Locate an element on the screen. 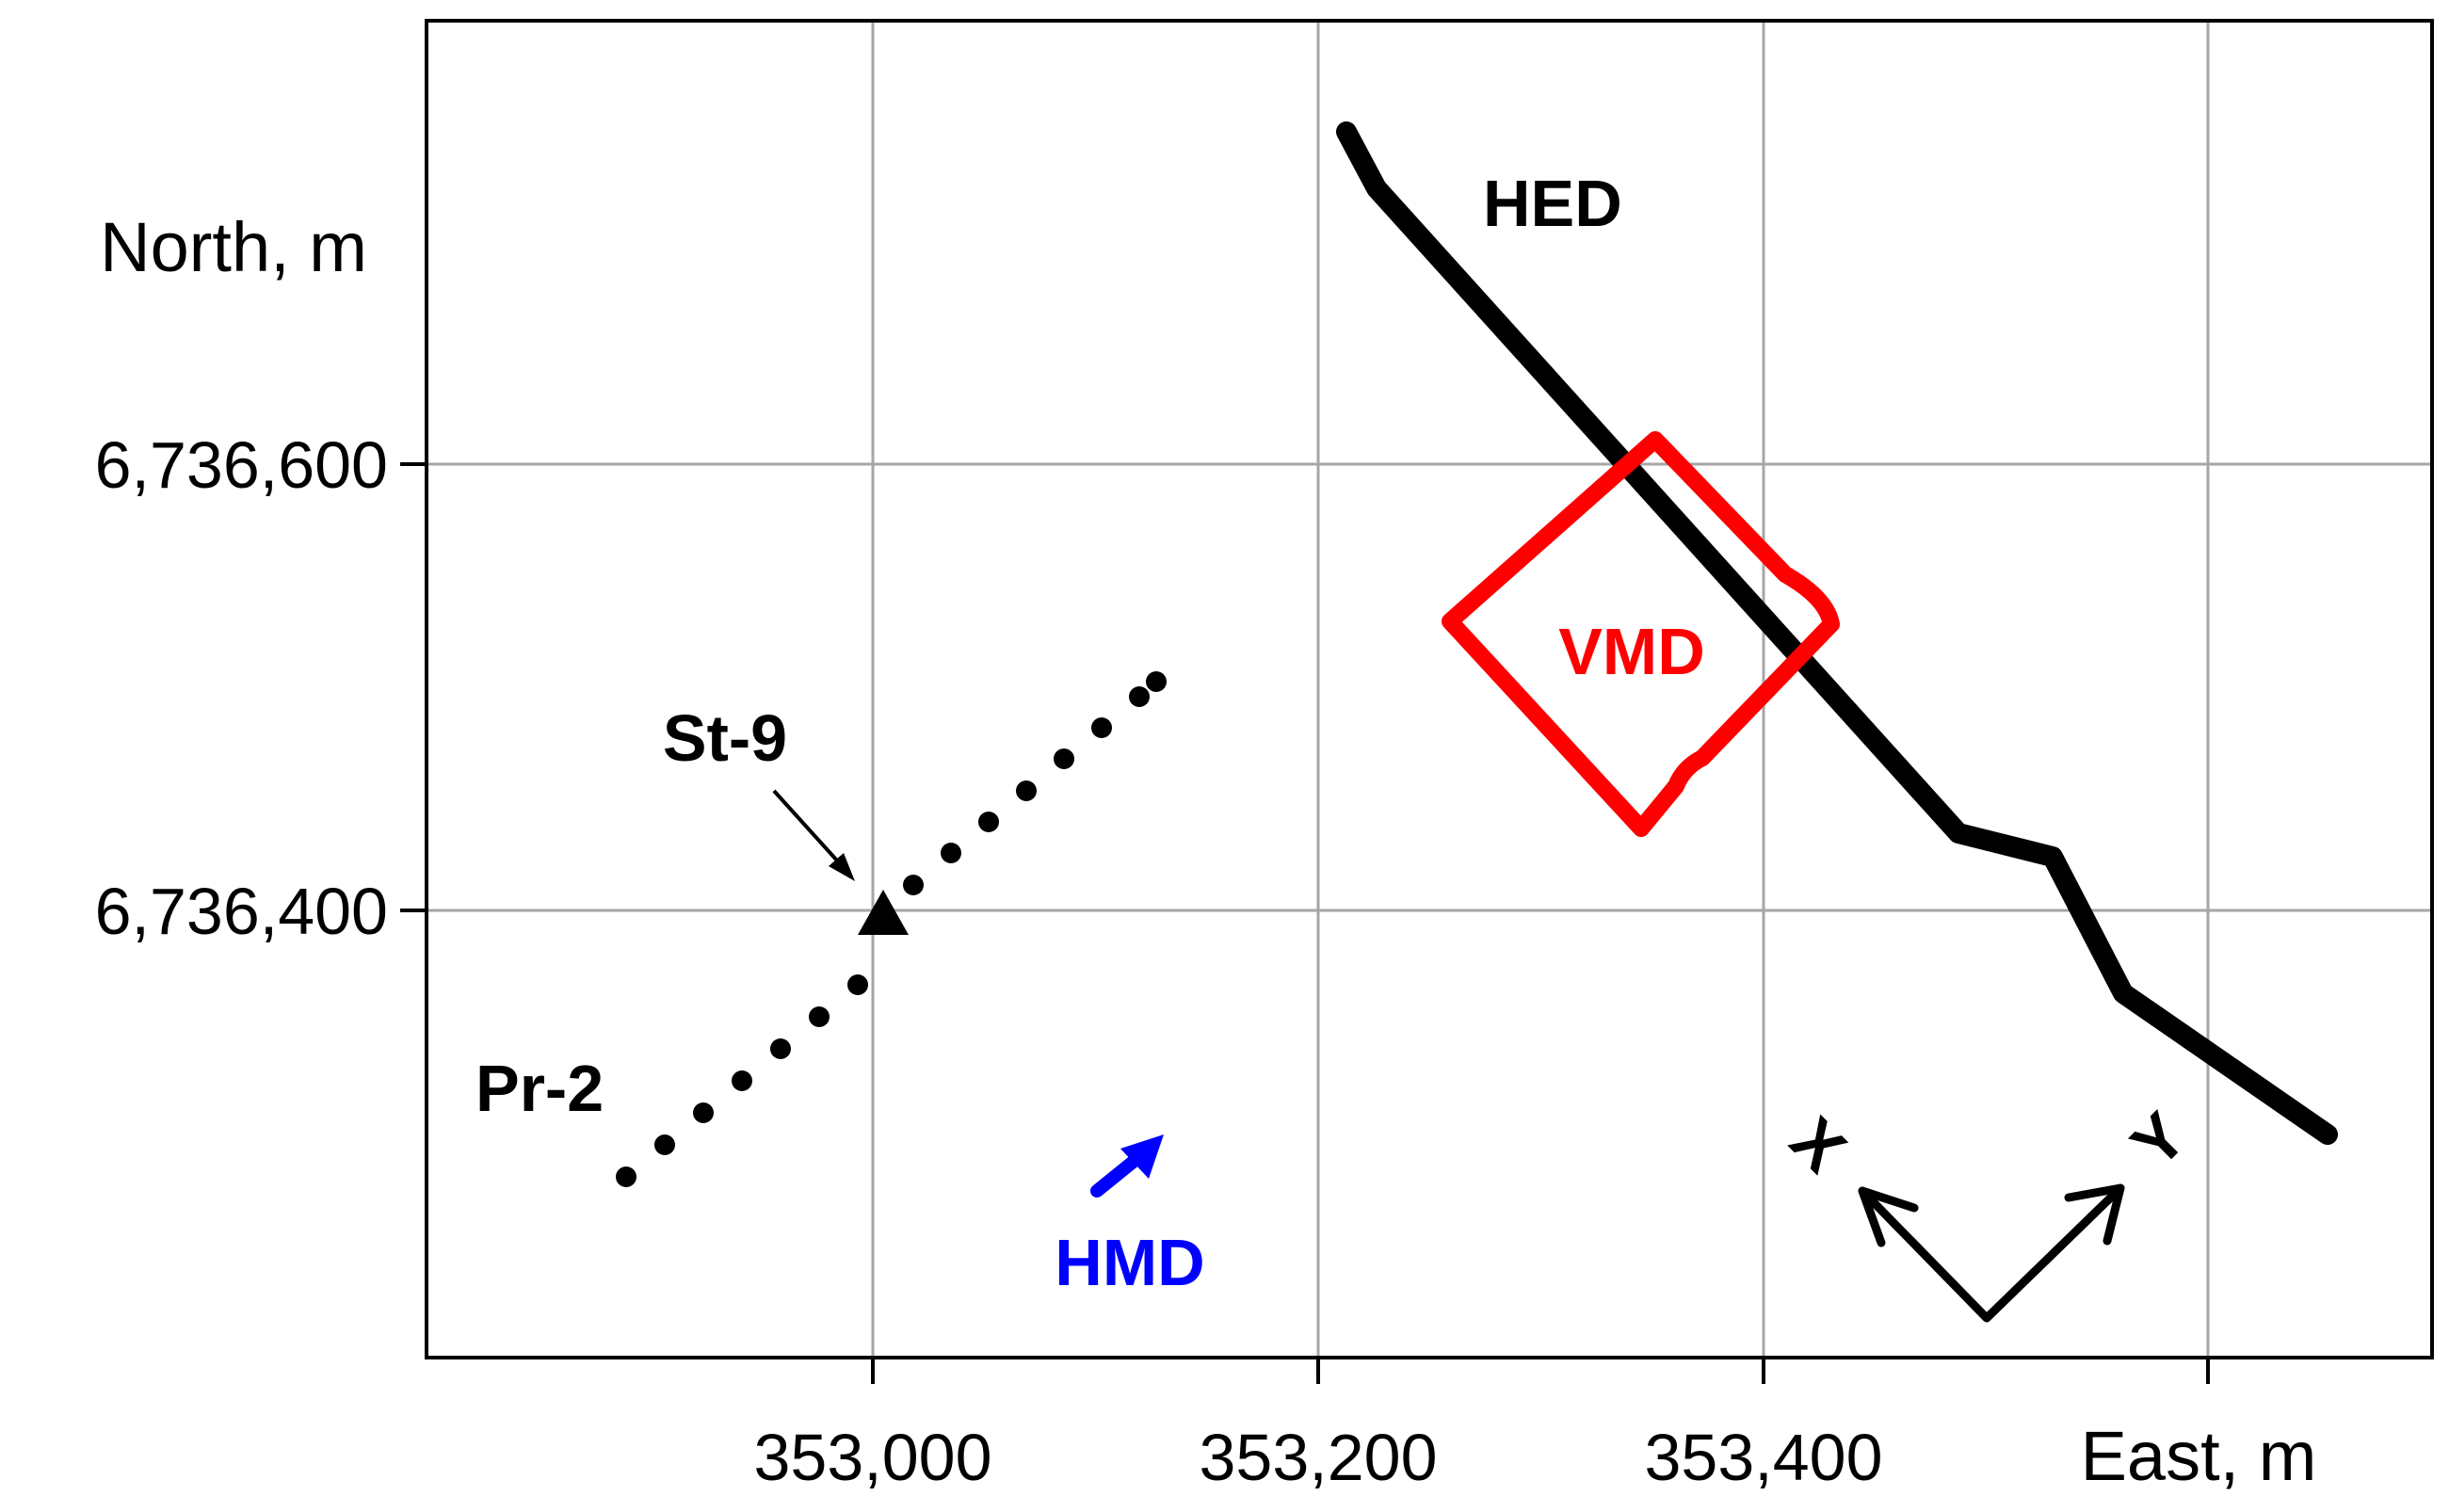  station-triangle-icon is located at coordinates (884, 912).